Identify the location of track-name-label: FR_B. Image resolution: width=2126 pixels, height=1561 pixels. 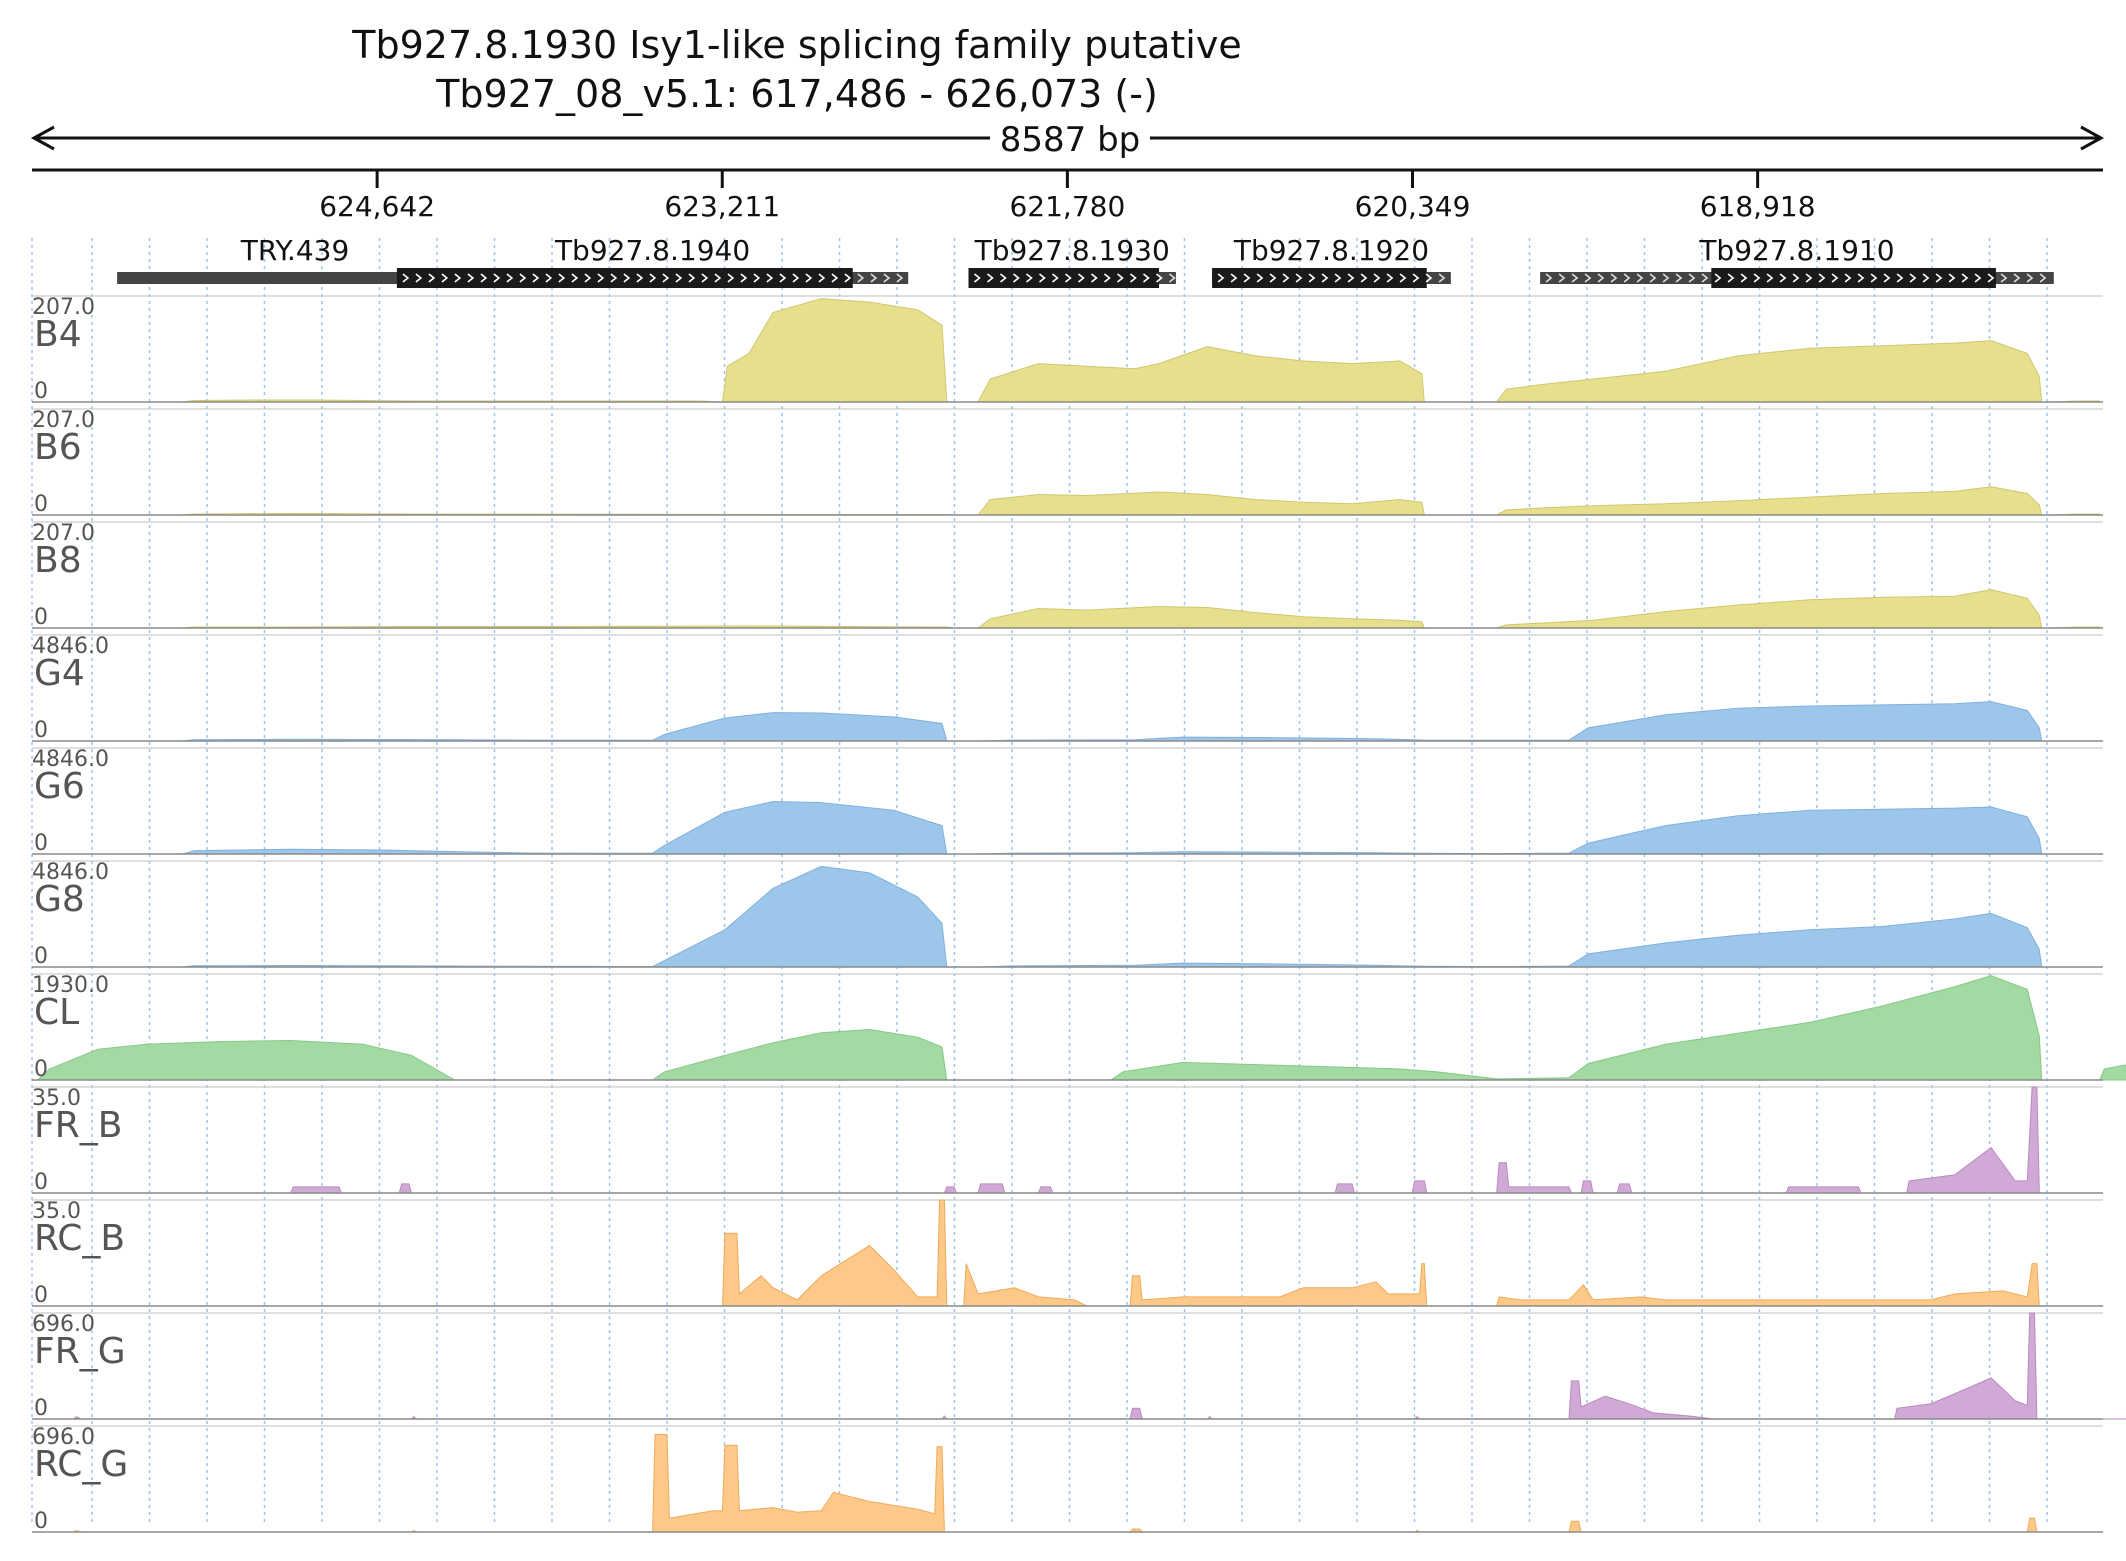
(78, 1125).